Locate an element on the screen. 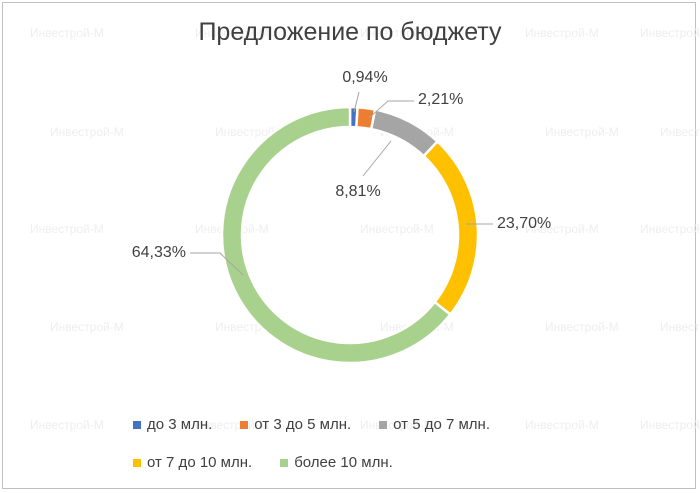 The image size is (700, 493). chart-title: Предложение по бюджету is located at coordinates (350, 32).